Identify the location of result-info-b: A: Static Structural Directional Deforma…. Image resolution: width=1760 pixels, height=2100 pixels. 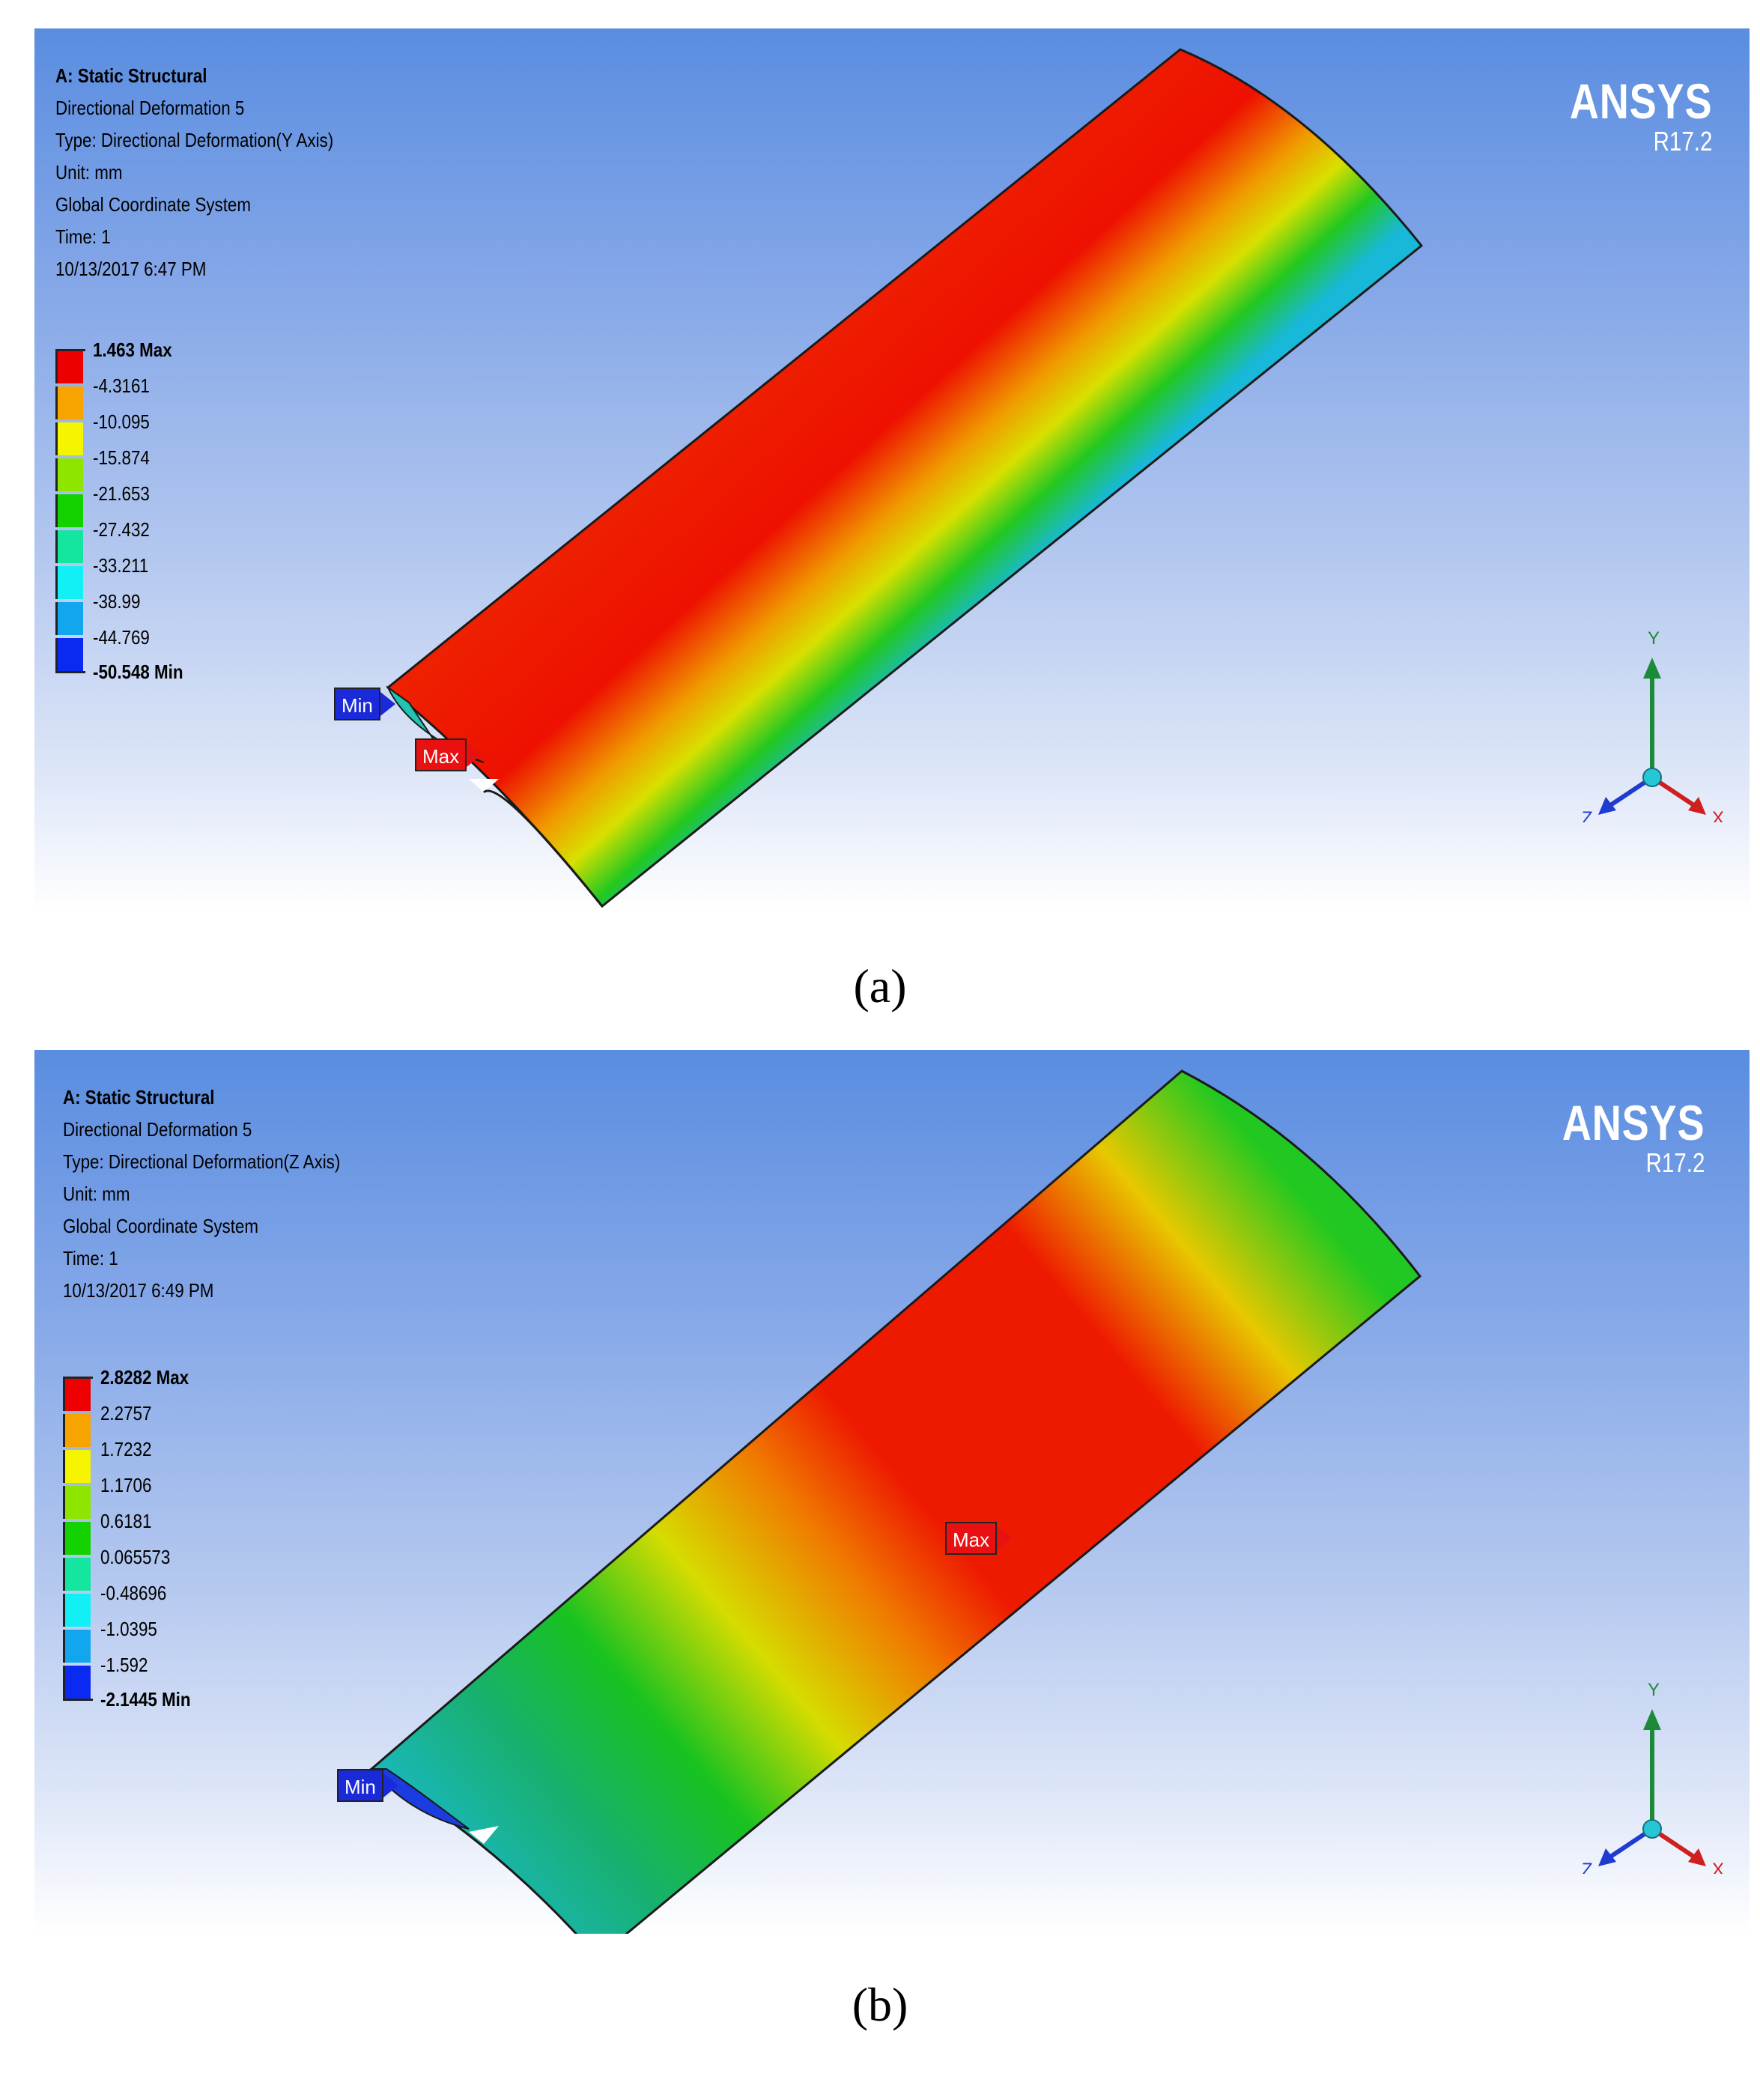
(201, 1194).